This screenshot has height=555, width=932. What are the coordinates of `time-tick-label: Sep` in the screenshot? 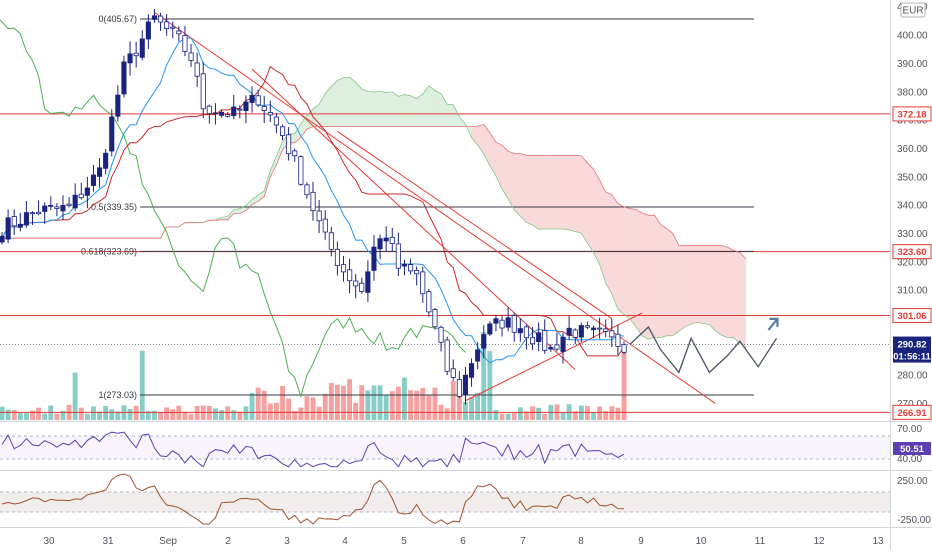 It's located at (168, 541).